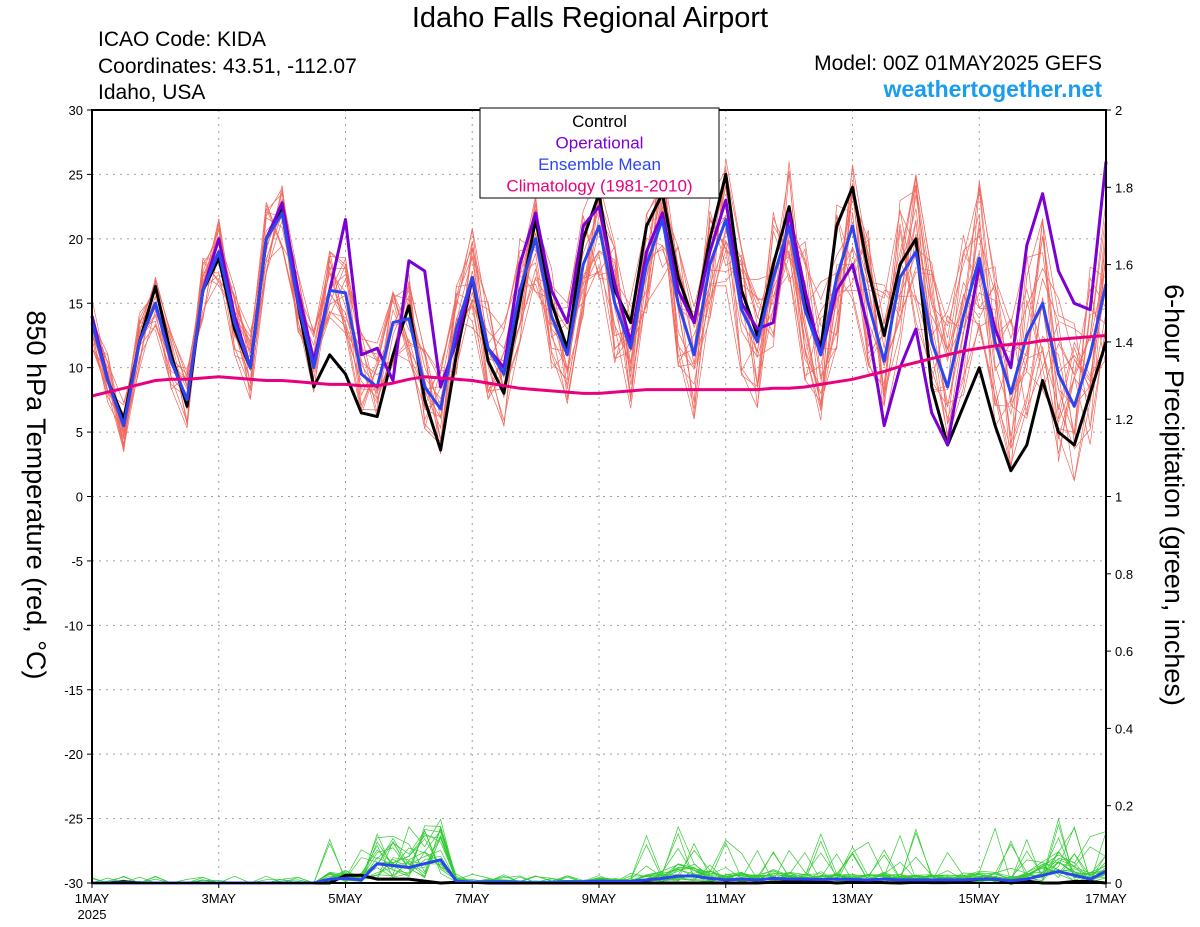  What do you see at coordinates (1124, 187) in the screenshot?
I see `y2-tick-label: 1.8` at bounding box center [1124, 187].